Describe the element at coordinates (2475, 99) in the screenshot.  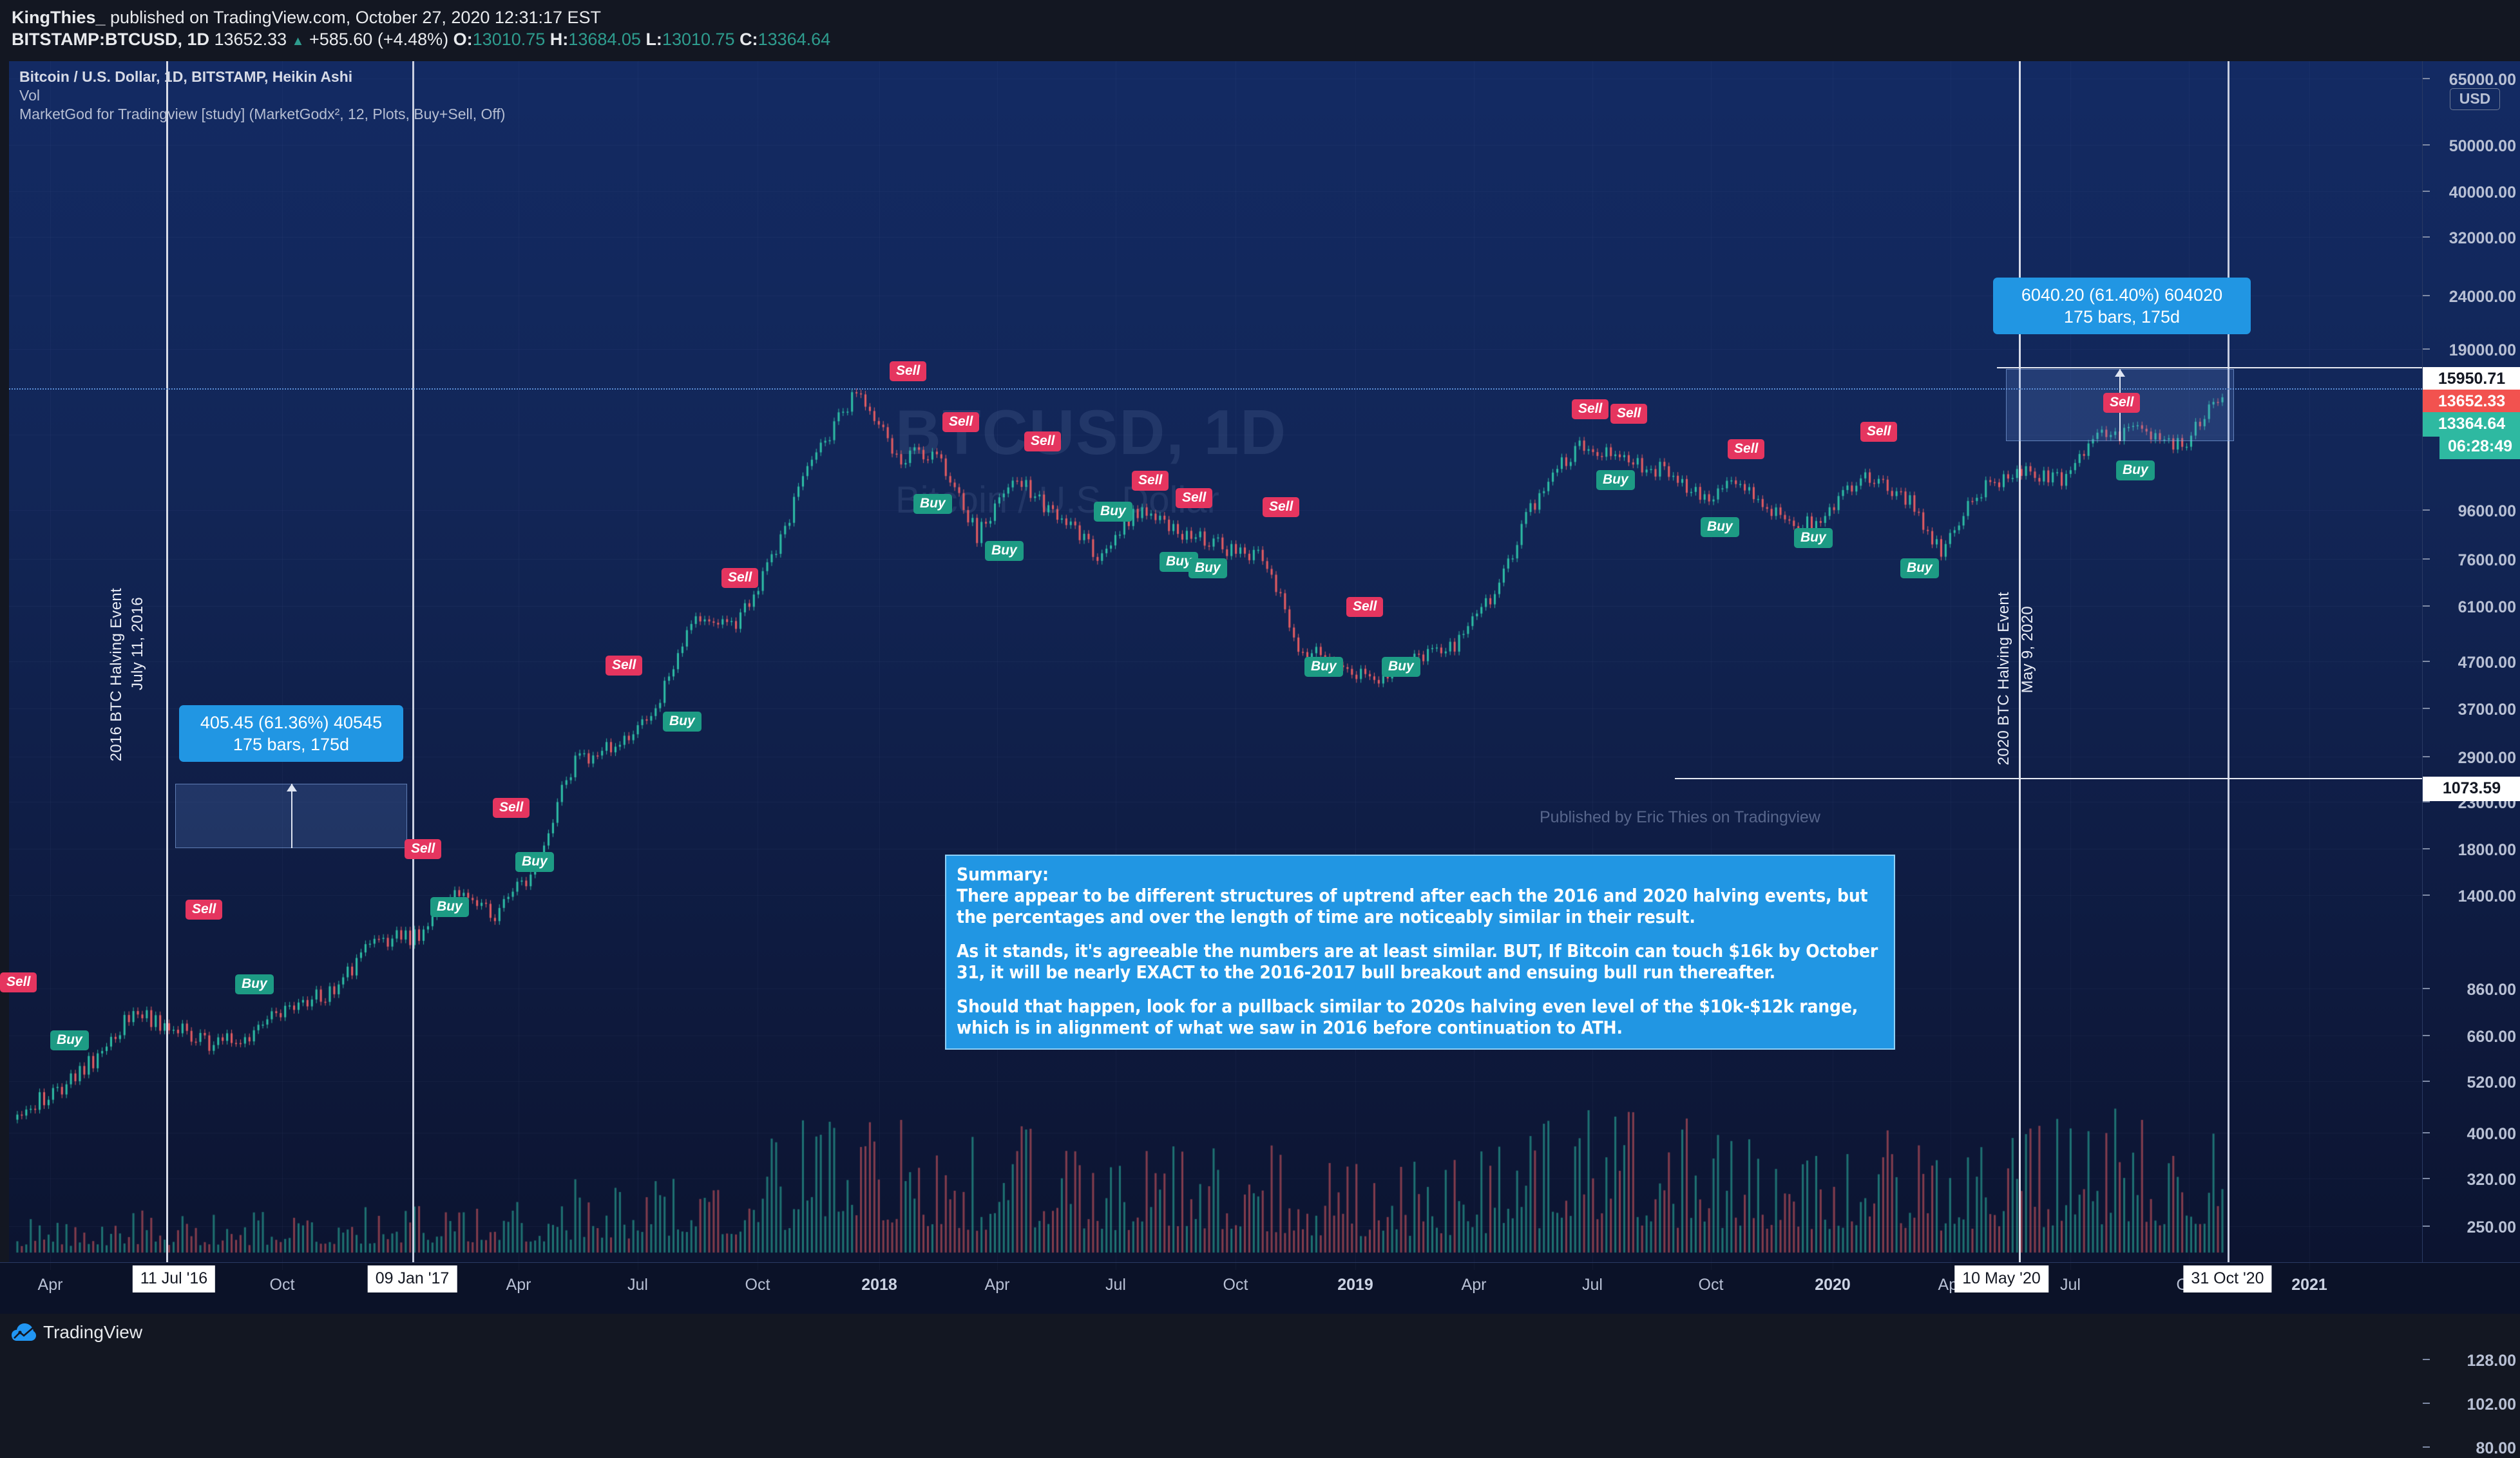
I see `currency-chip: USD` at that location.